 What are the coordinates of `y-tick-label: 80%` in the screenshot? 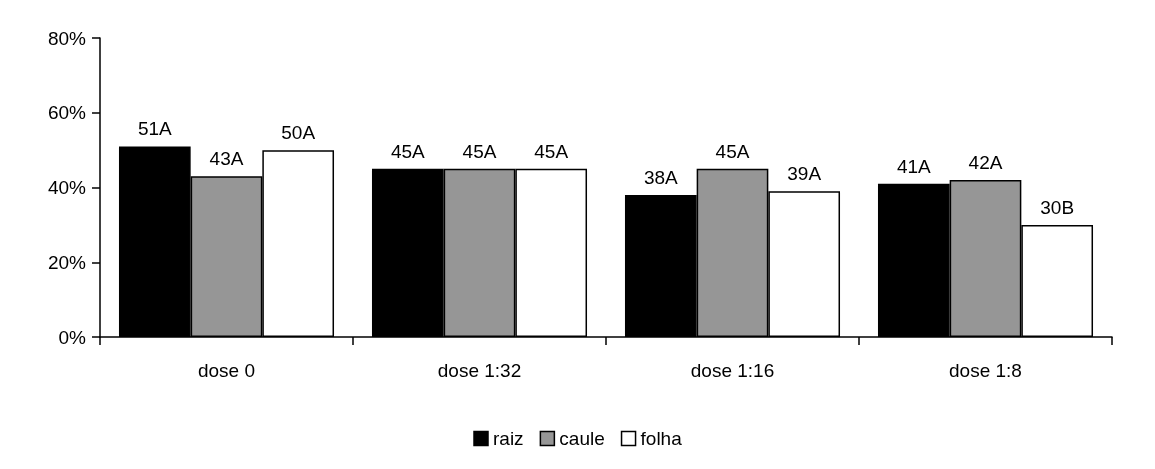 It's located at (67, 38).